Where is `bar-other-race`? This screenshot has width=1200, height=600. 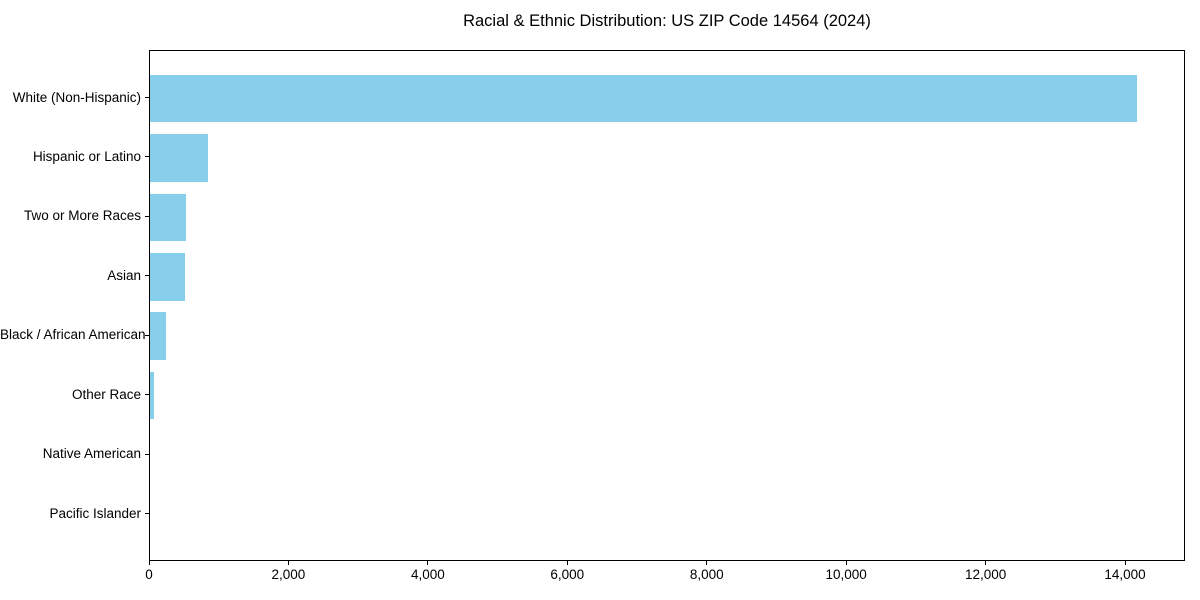
bar-other-race is located at coordinates (152, 395).